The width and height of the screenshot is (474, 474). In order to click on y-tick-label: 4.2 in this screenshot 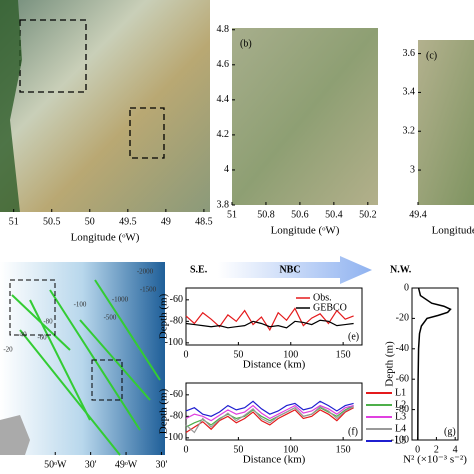, I will do `click(223, 134)`.